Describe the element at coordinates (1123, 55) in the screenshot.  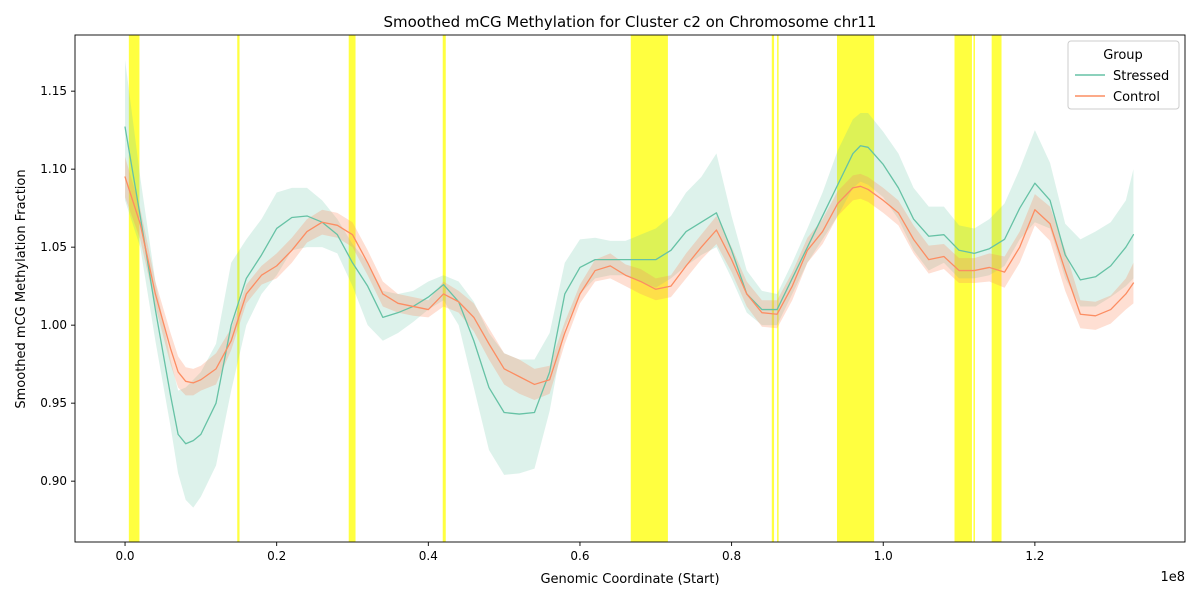
I see `legend-title: Group` at that location.